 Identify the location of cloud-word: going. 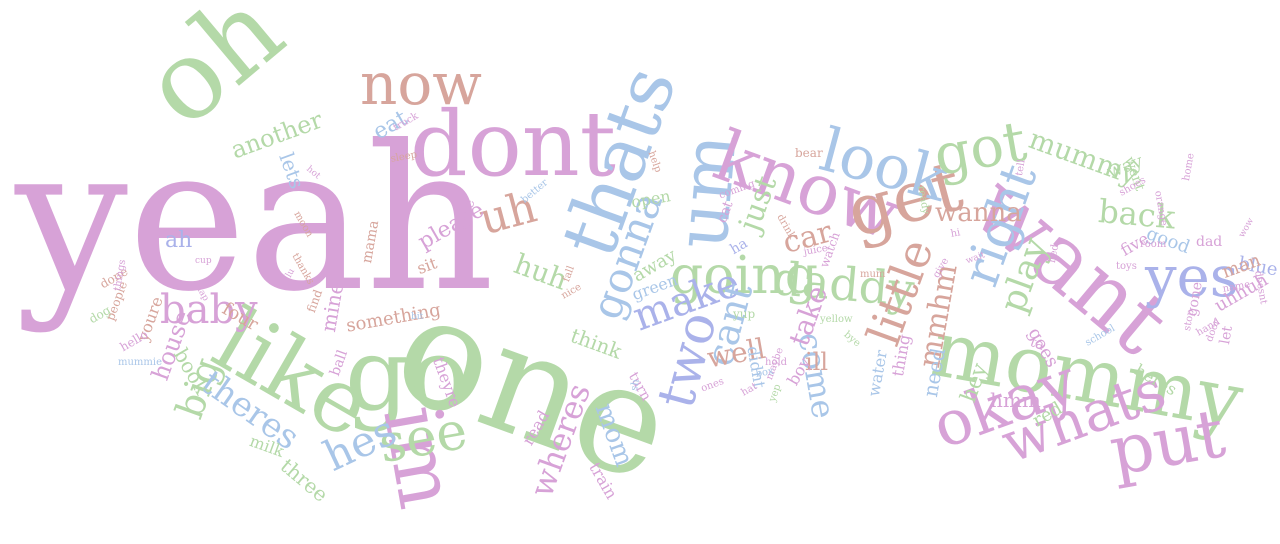
(744, 276).